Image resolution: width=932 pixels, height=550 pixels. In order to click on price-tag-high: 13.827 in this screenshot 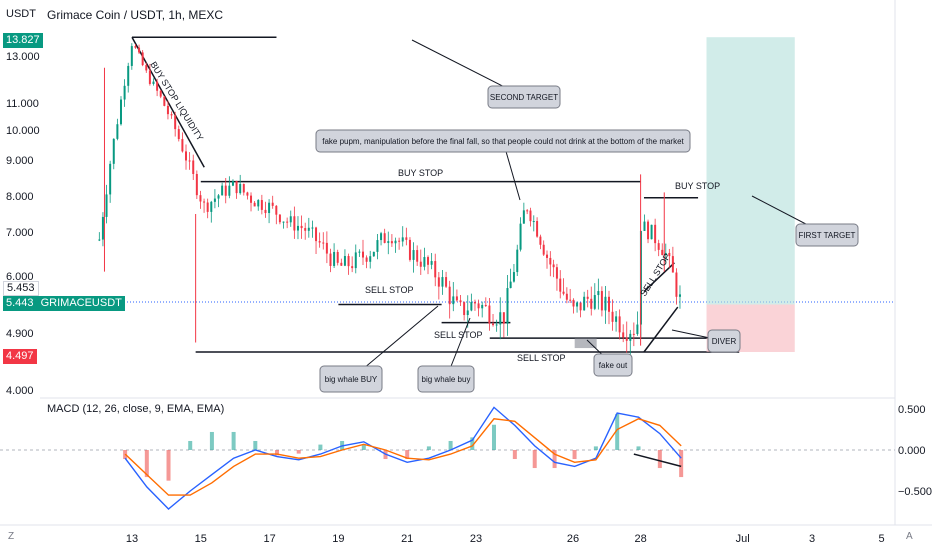, I will do `click(23, 40)`.